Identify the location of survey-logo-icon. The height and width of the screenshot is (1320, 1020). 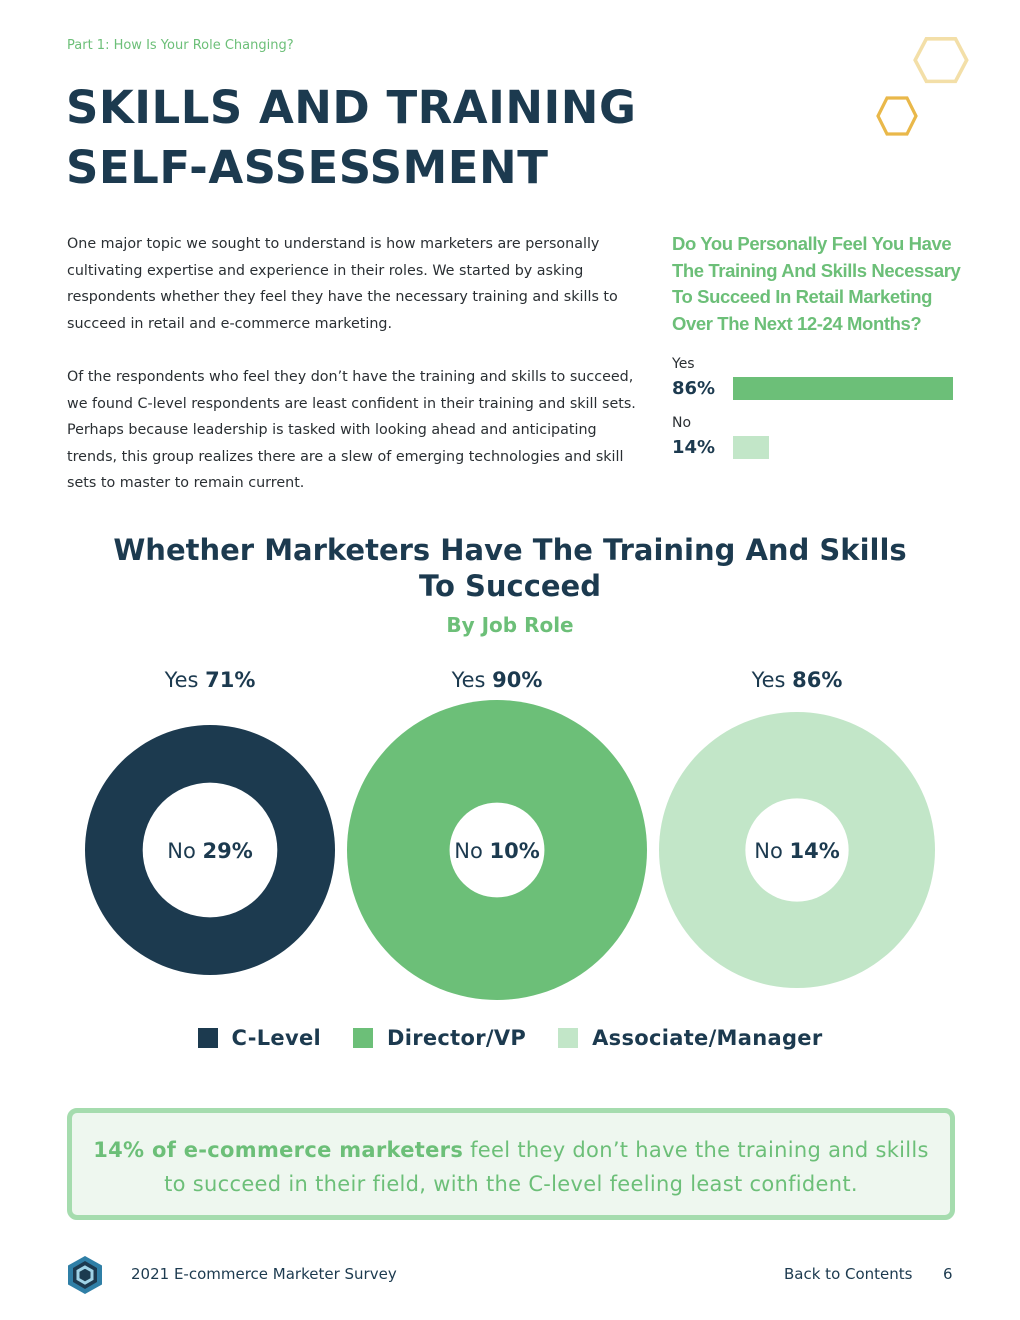
(85, 1275).